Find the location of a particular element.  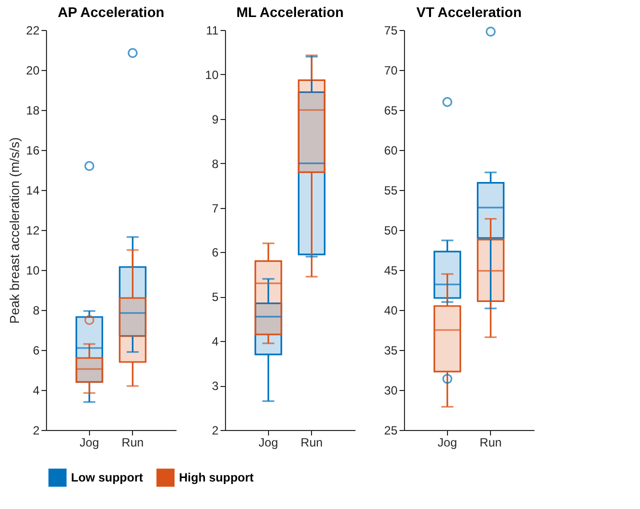

y-tick-label: 70 is located at coordinates (391, 71).